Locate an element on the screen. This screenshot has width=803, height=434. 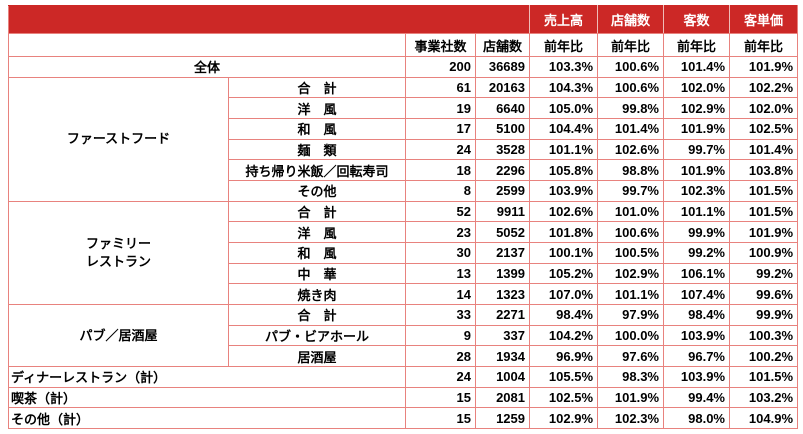
header-sales: 売上高 is located at coordinates (563, 19).